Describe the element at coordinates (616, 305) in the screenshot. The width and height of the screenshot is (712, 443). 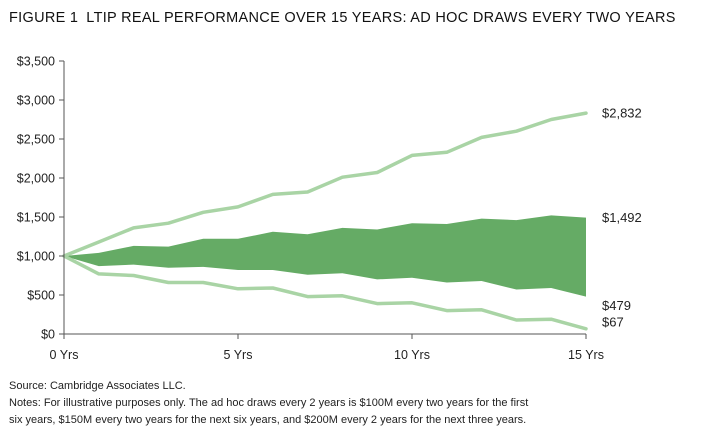
I see `end-label-band-bottom: $479` at that location.